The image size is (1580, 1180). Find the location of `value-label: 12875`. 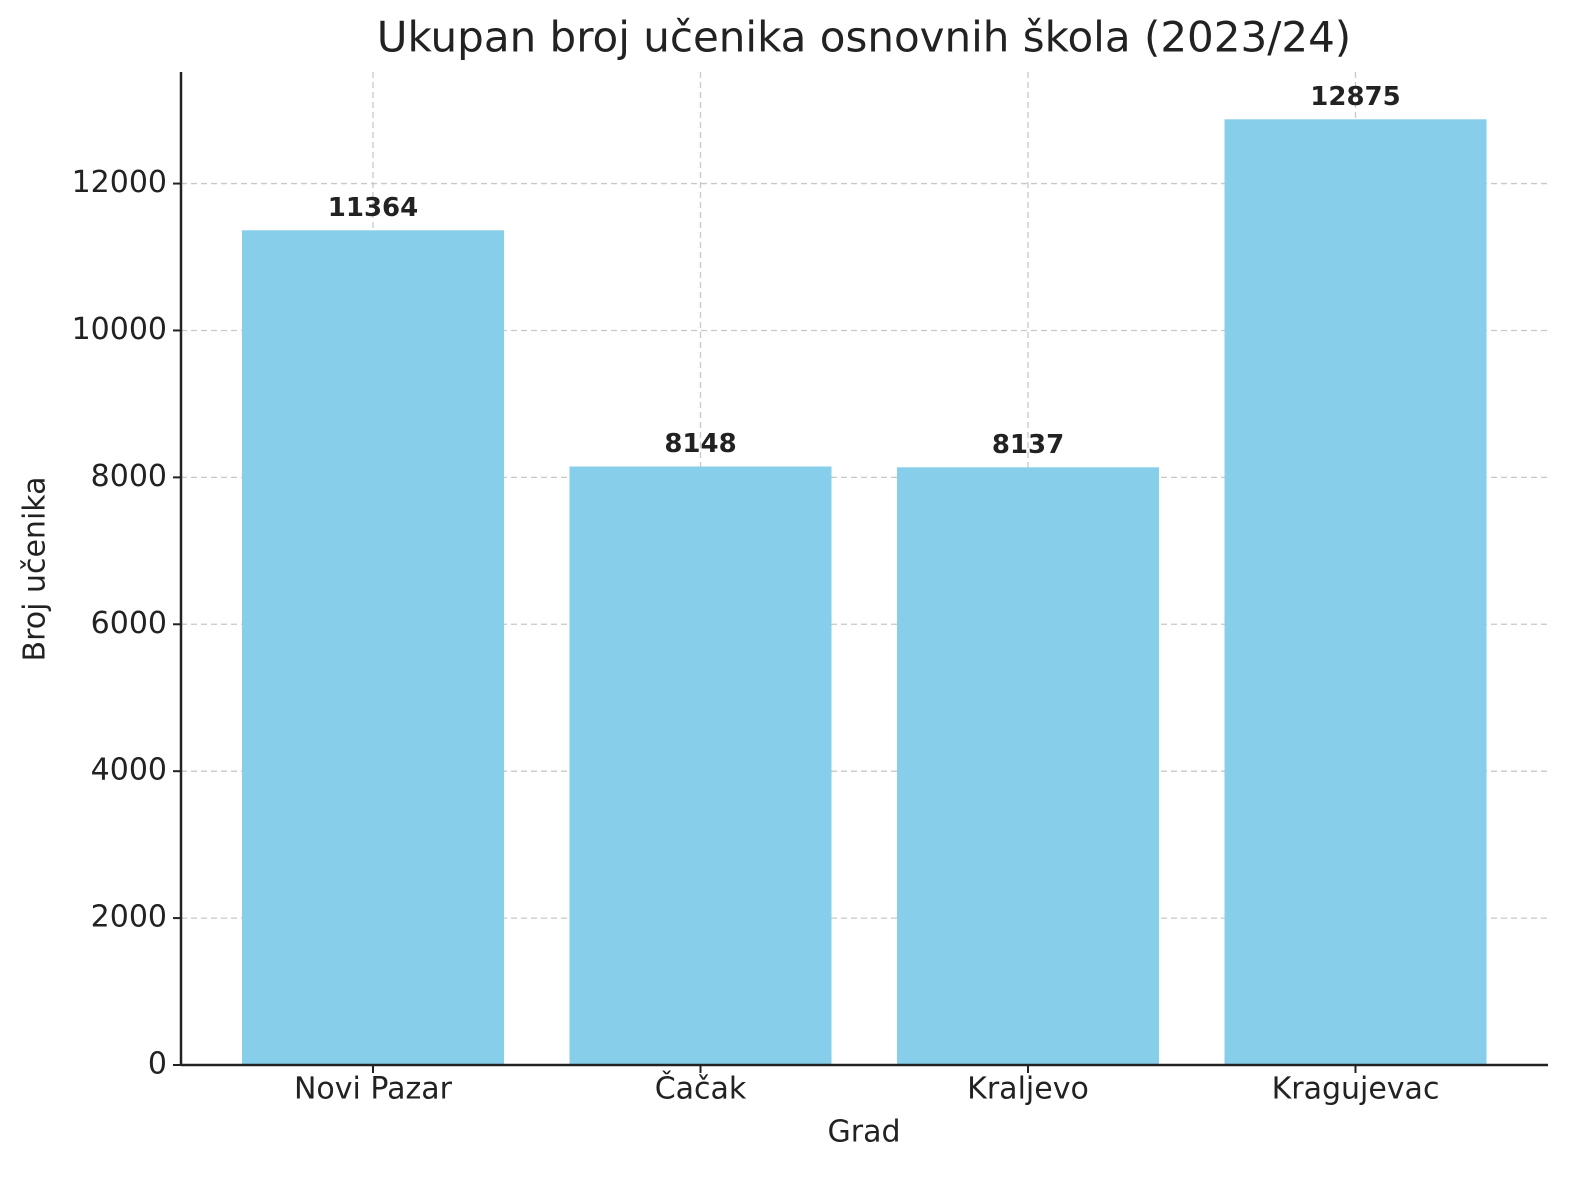

value-label: 12875 is located at coordinates (1355, 97).